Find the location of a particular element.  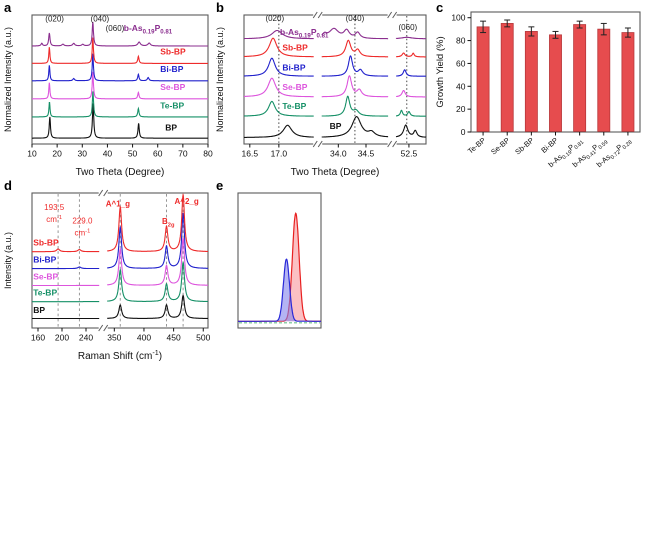

x-tick-label: 30 is located at coordinates (83, 154).